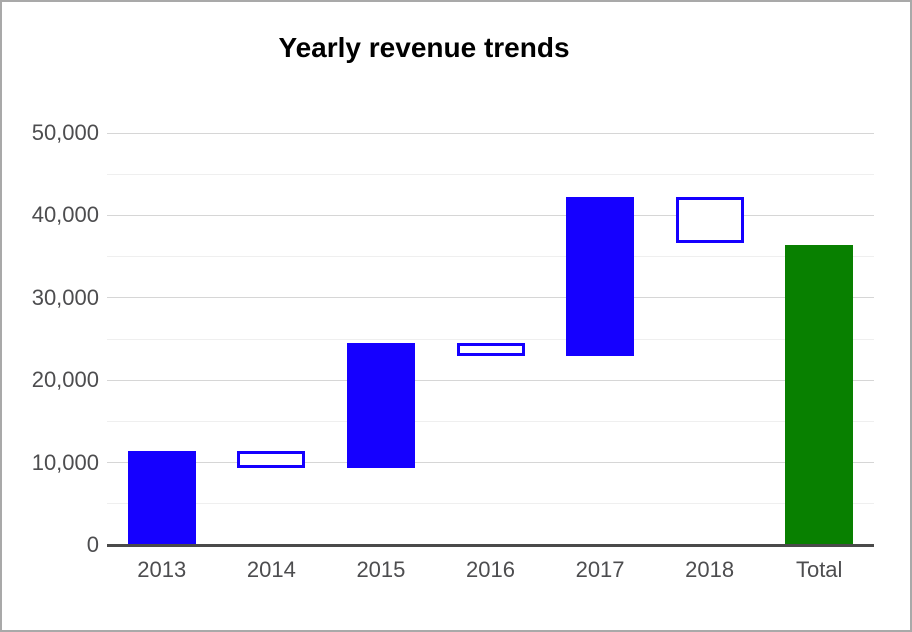 The image size is (912, 632). I want to click on x-axis-tick-label: 2013, so click(162, 569).